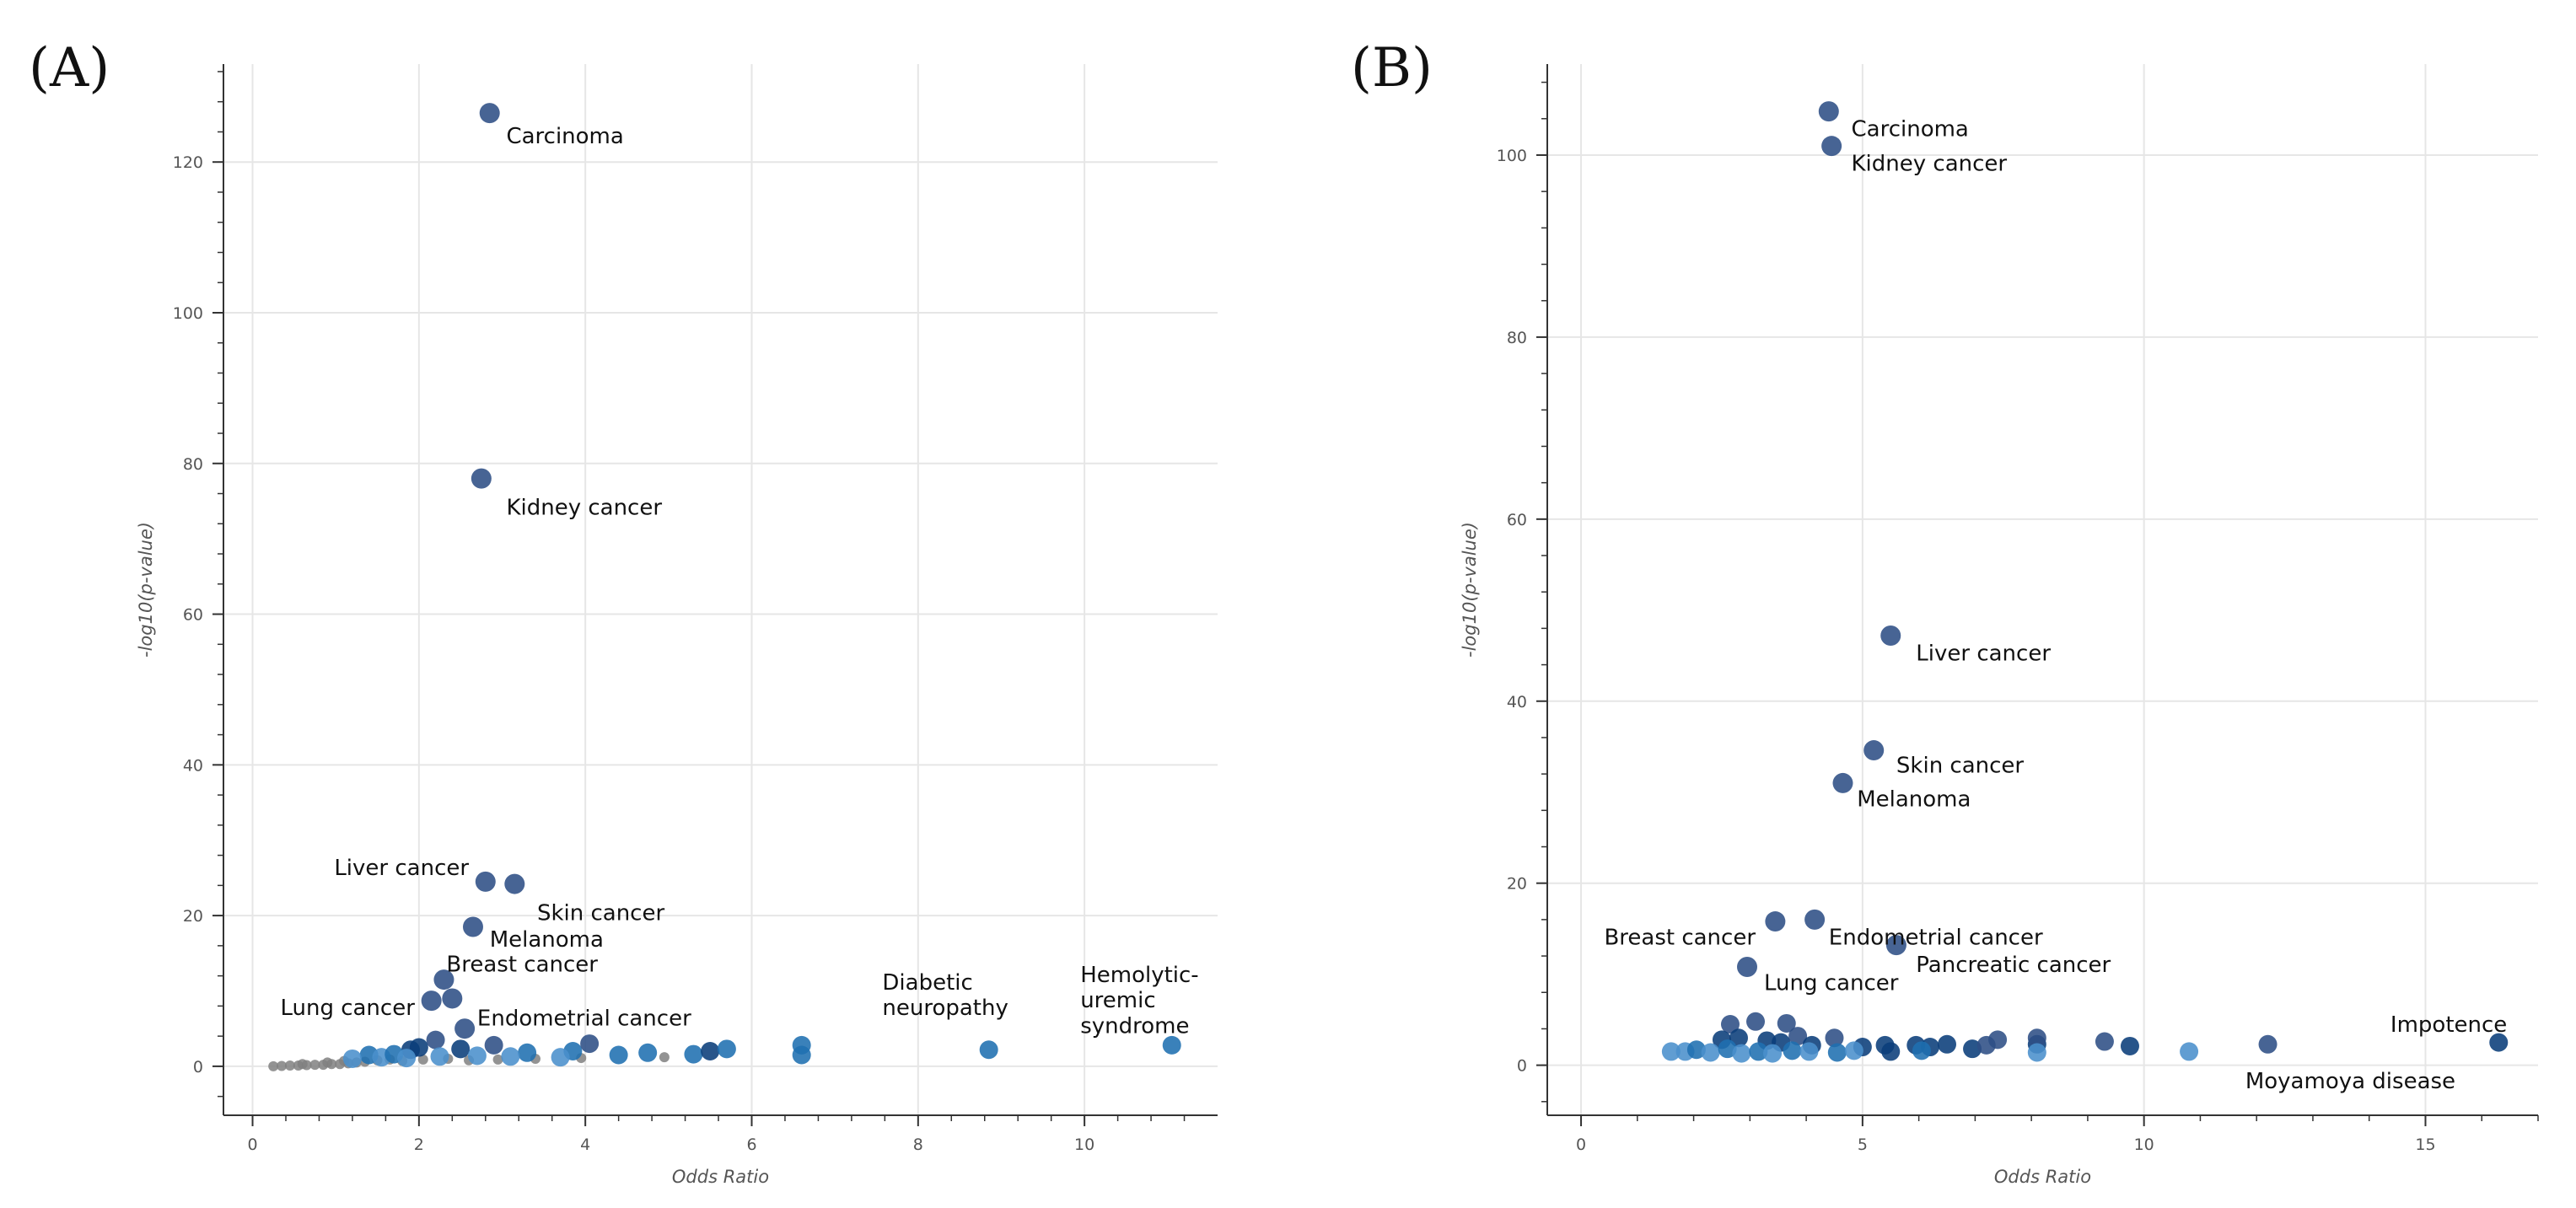 The width and height of the screenshot is (2576, 1208). What do you see at coordinates (1930, 164) in the screenshot?
I see `point-annotation: Kidney cancer` at bounding box center [1930, 164].